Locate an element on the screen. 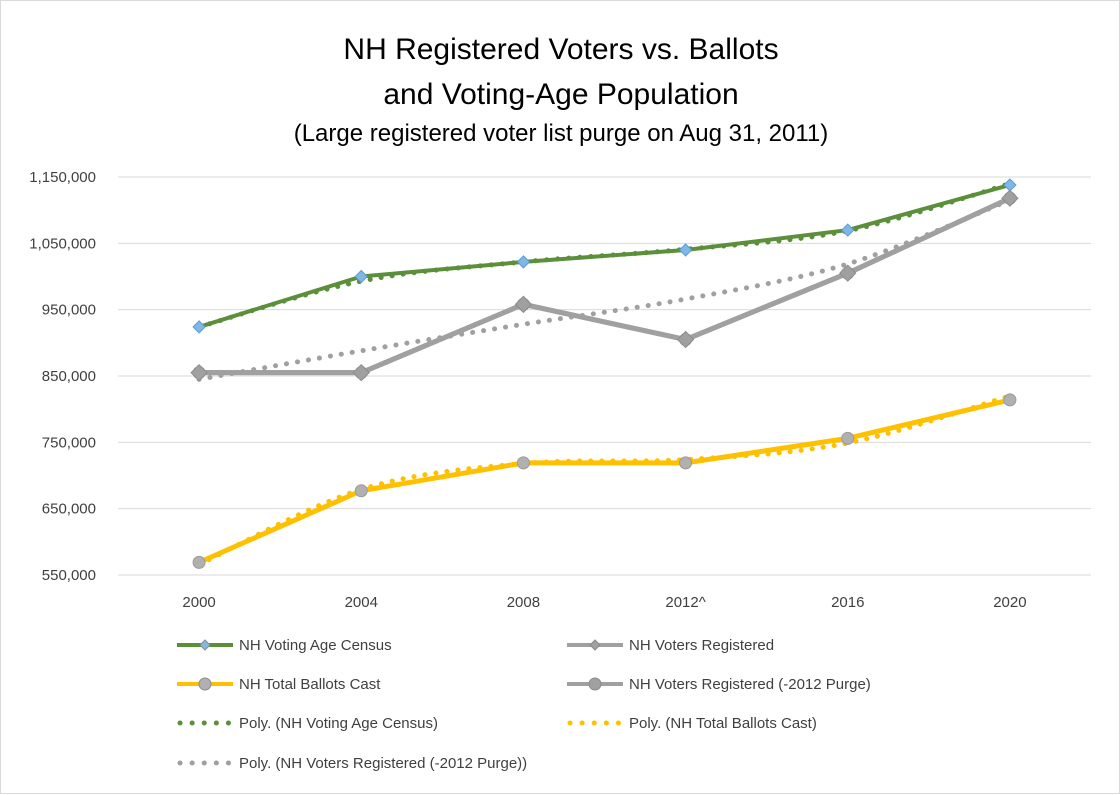 The image size is (1120, 795). x-axis-tick-labels: 2000 2004 2008 2012^ 2016 2020 is located at coordinates (604, 602).